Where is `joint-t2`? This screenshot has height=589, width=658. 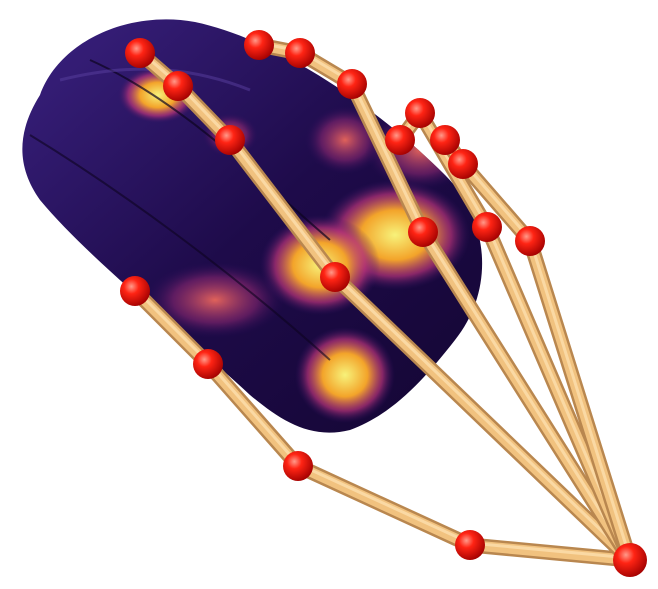
joint-t2 is located at coordinates (298, 466).